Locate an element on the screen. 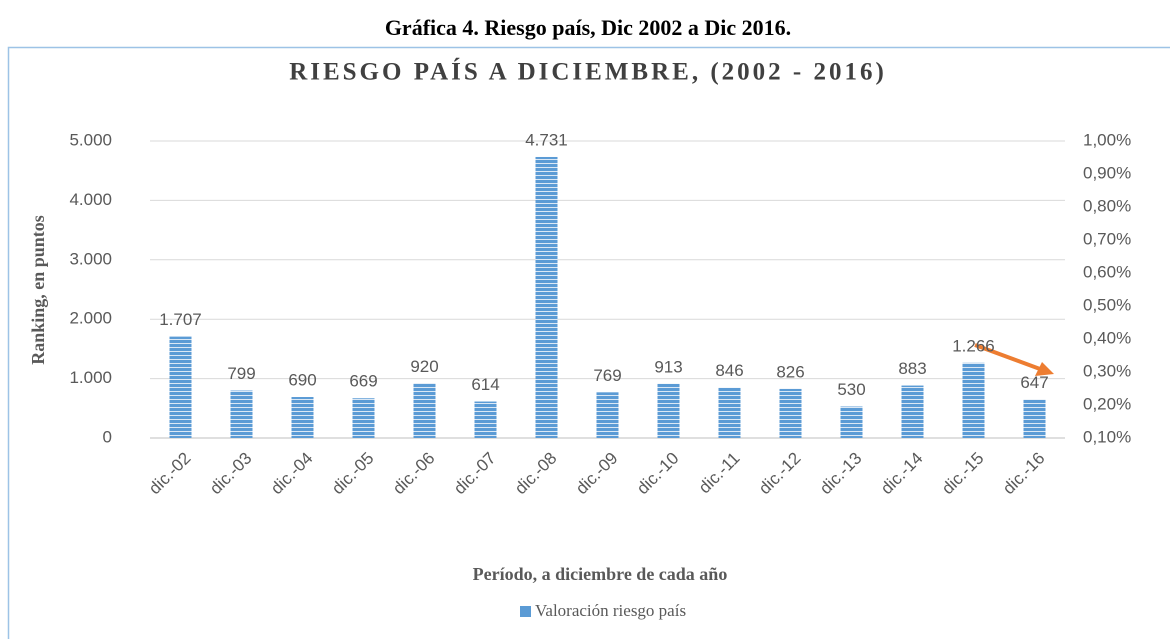 The height and width of the screenshot is (639, 1170). y-tick-label: 1.000 is located at coordinates (90, 377).